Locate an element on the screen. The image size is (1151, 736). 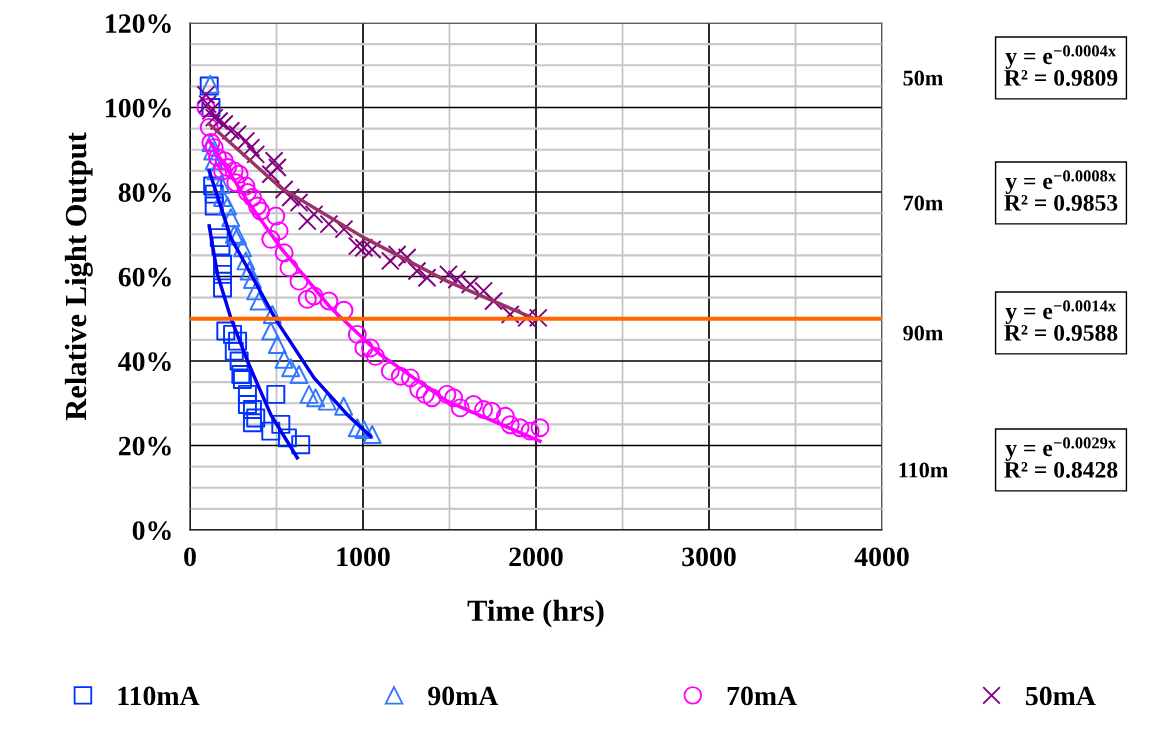
text: y = e$^{−0.0014x}$ R² = 0.9588 is located at coordinates (1061, 320).